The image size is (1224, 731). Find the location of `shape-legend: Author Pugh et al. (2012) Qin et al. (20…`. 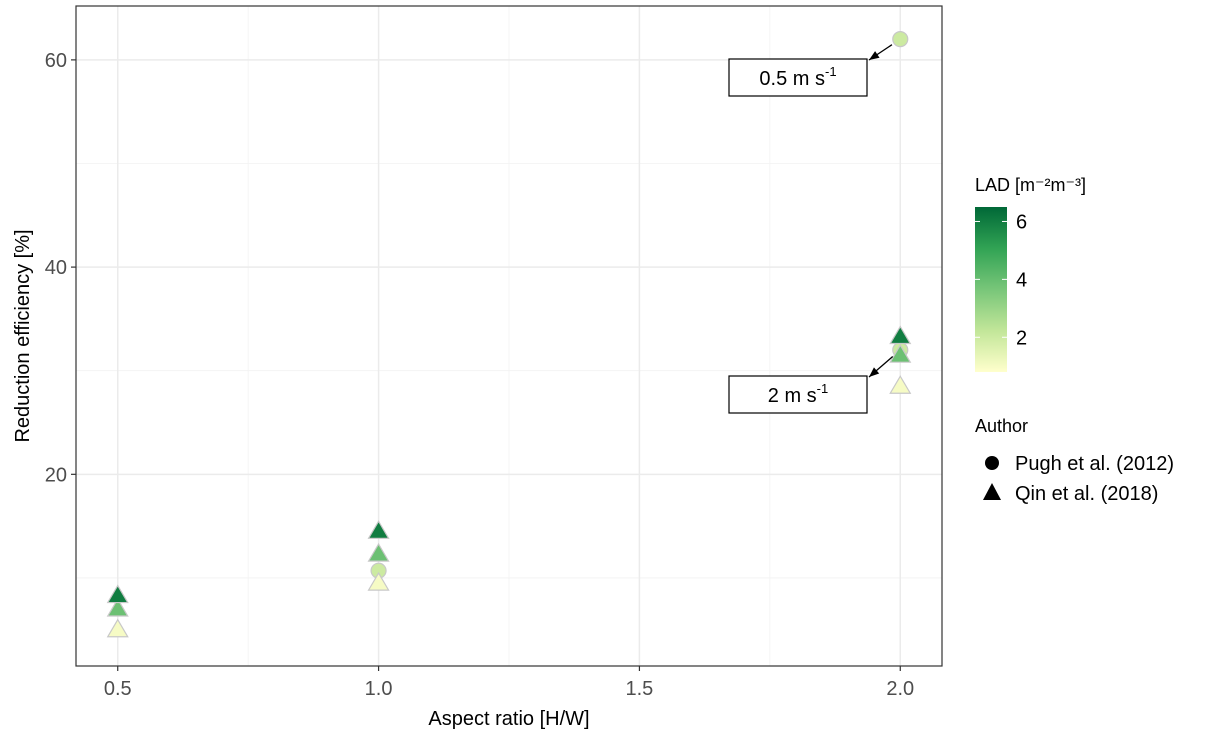

shape-legend: Author Pugh et al. (2012) Qin et al. (20… is located at coordinates (1074, 460).